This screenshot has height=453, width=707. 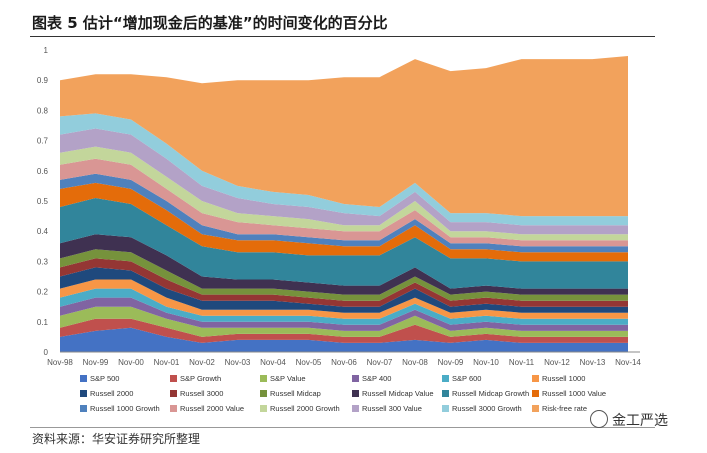 What do you see at coordinates (342, 36) in the screenshot?
I see `title-rule` at bounding box center [342, 36].